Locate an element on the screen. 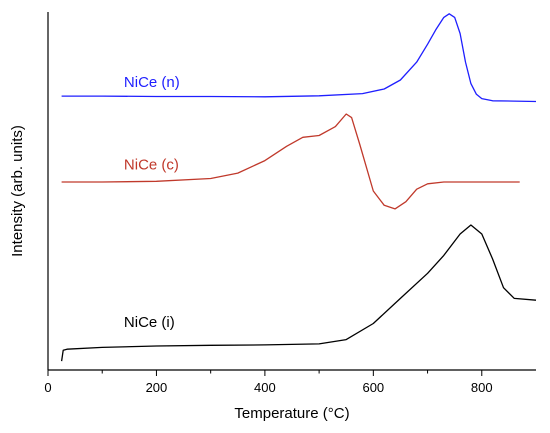 The height and width of the screenshot is (433, 550). x-tick-label: 200 is located at coordinates (157, 387).